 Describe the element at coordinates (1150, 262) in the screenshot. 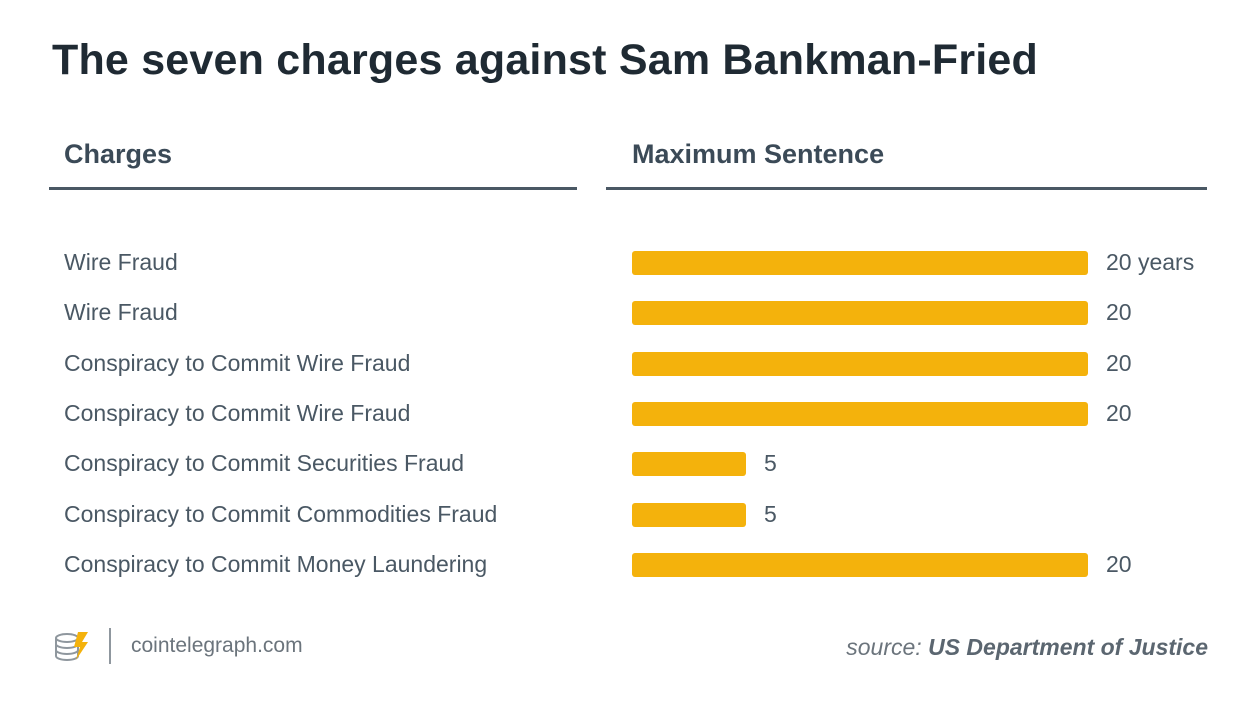

I see `value-label: 20 years` at that location.